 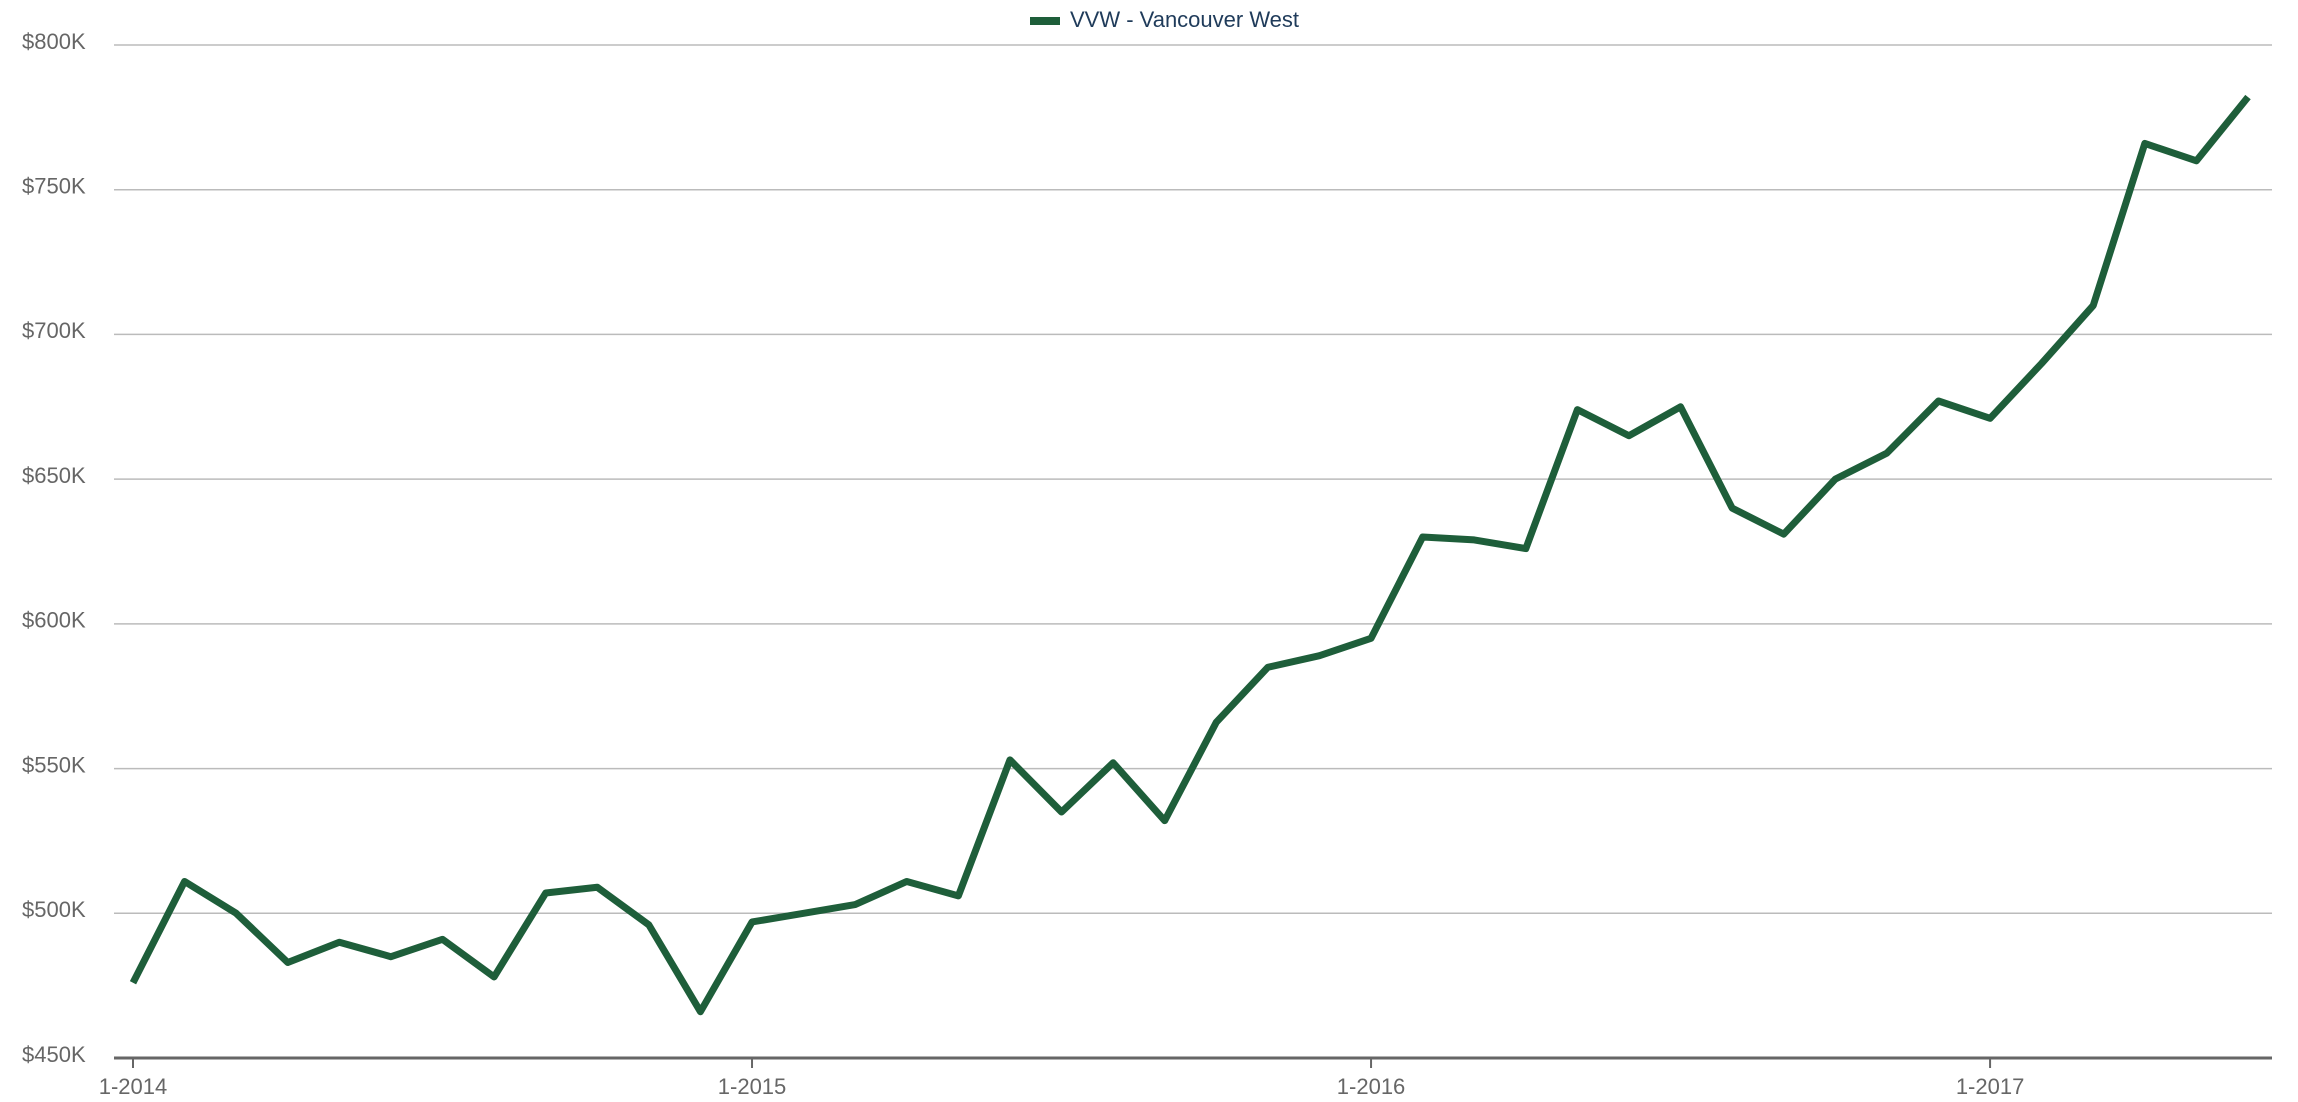 I want to click on legend-swatch, so click(x=1045, y=21).